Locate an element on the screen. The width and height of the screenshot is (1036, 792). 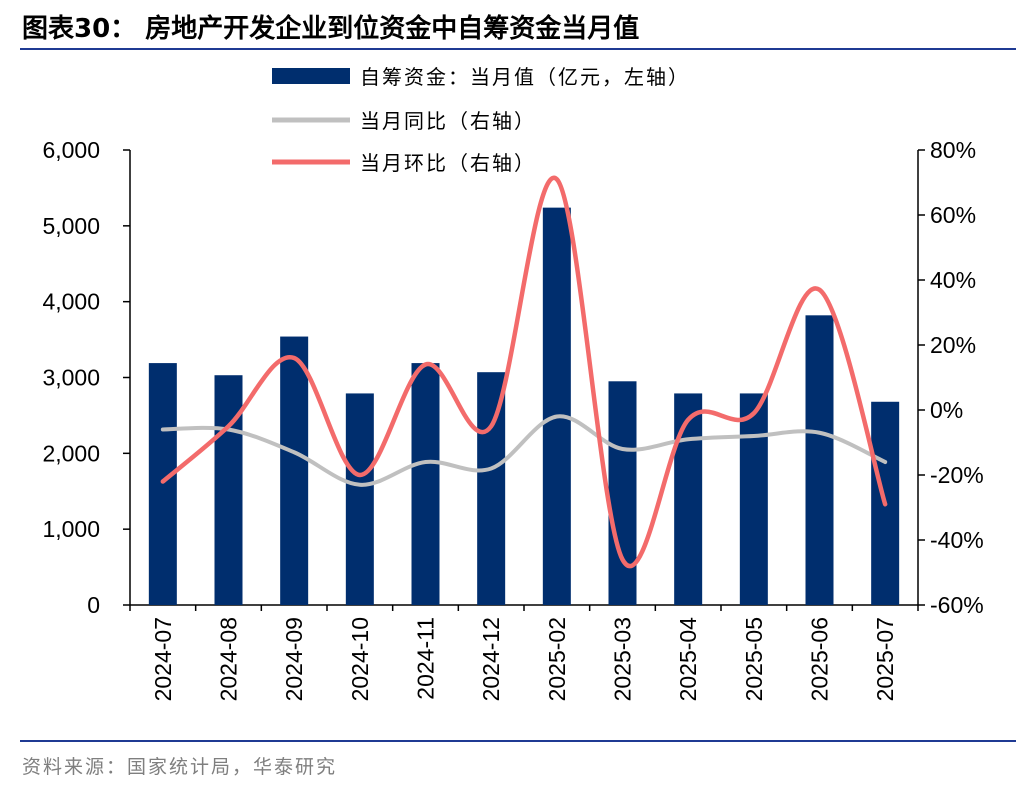
x-tick-label: 2025-03 is located at coordinates (623, 659).